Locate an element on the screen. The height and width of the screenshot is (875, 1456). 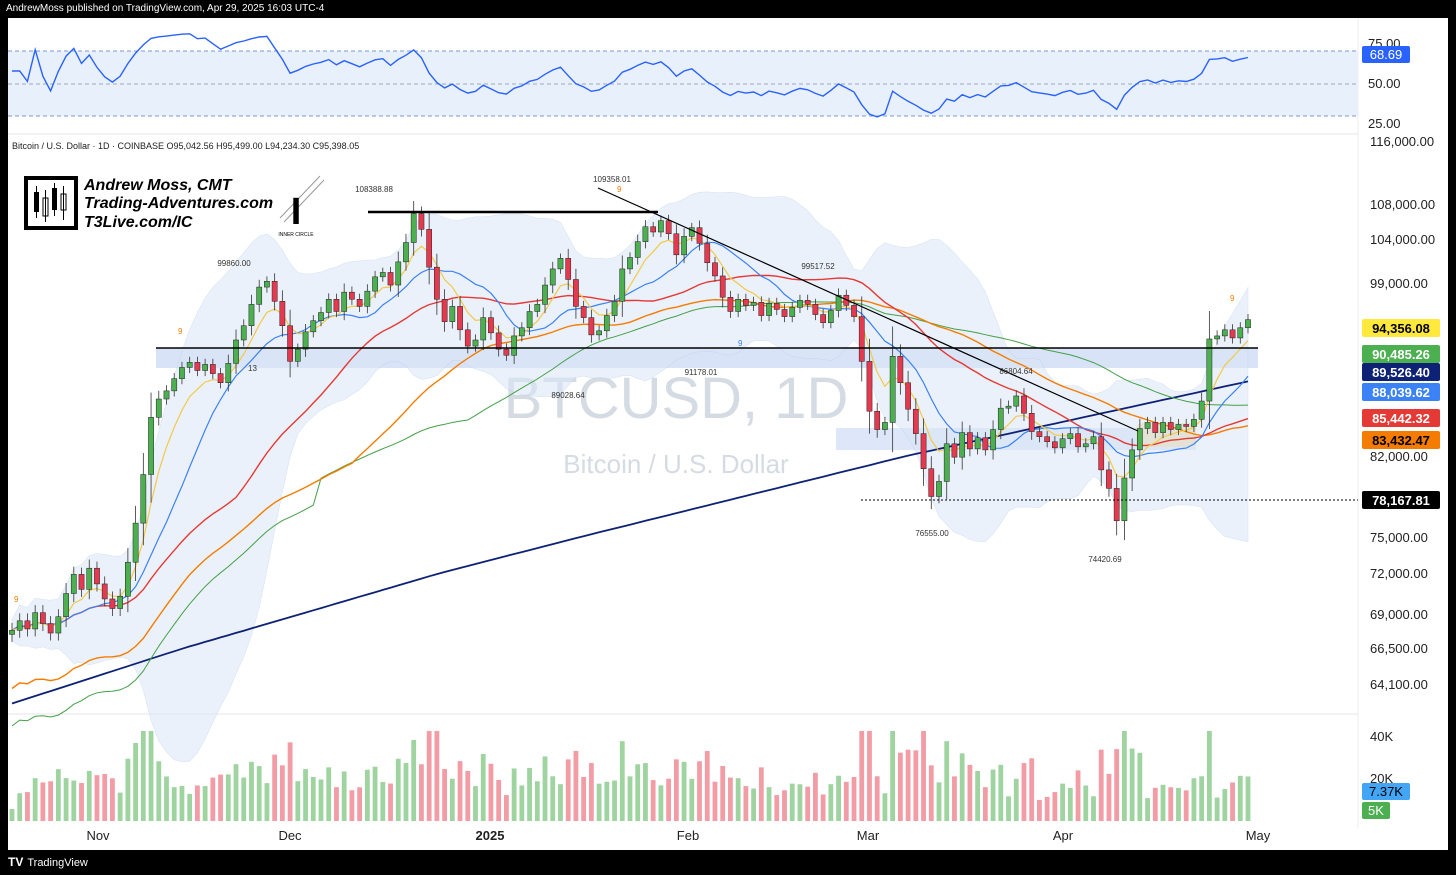
time-axis: Nov Dec 2025 Feb Mar Apr May is located at coordinates (678, 835).